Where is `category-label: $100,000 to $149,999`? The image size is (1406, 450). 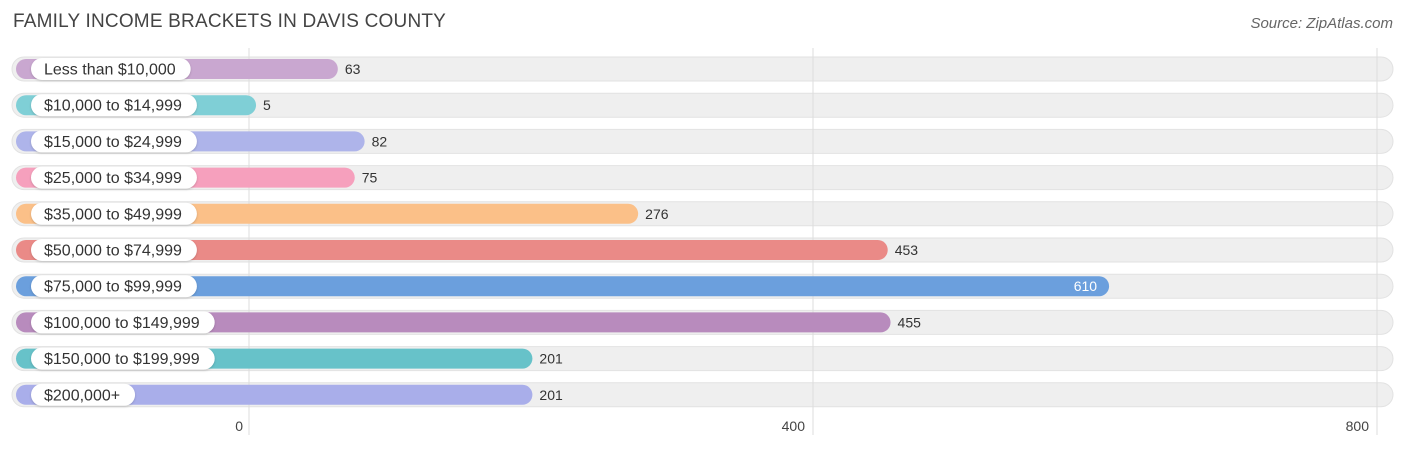 category-label: $100,000 to $149,999 is located at coordinates (122, 323).